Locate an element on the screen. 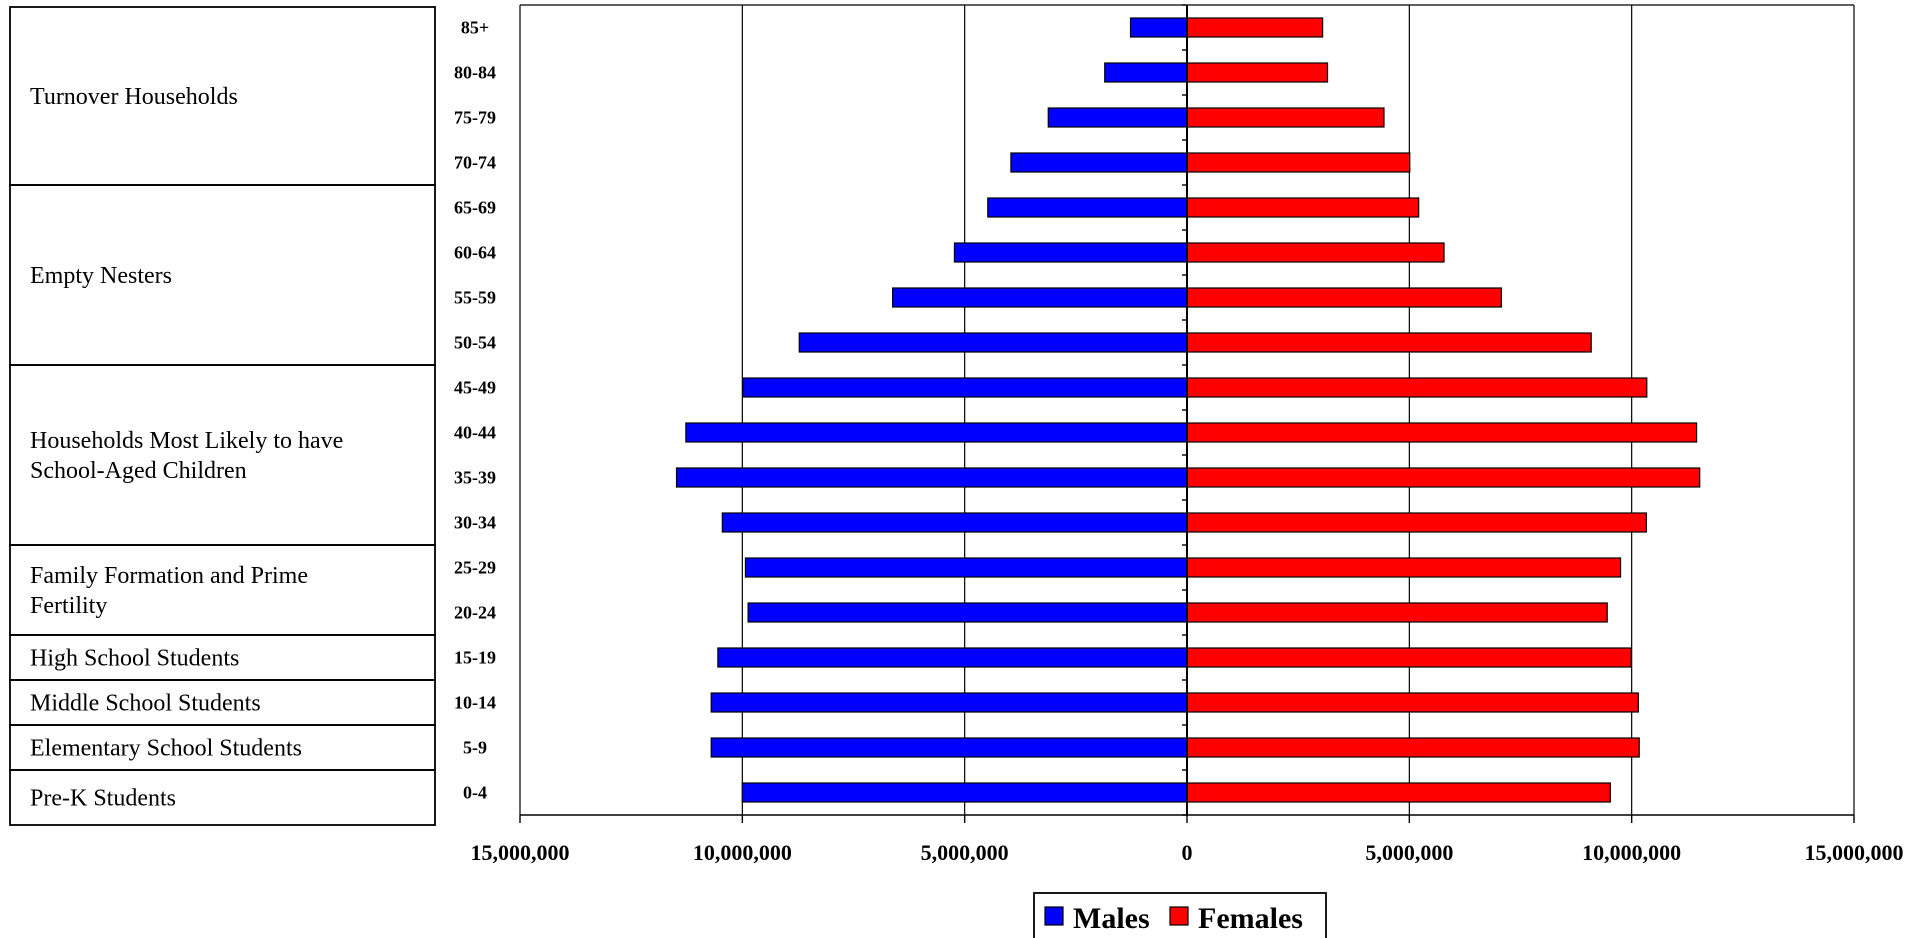 This screenshot has width=1923, height=938. age-label-40-44: 40-44 is located at coordinates (475, 433).